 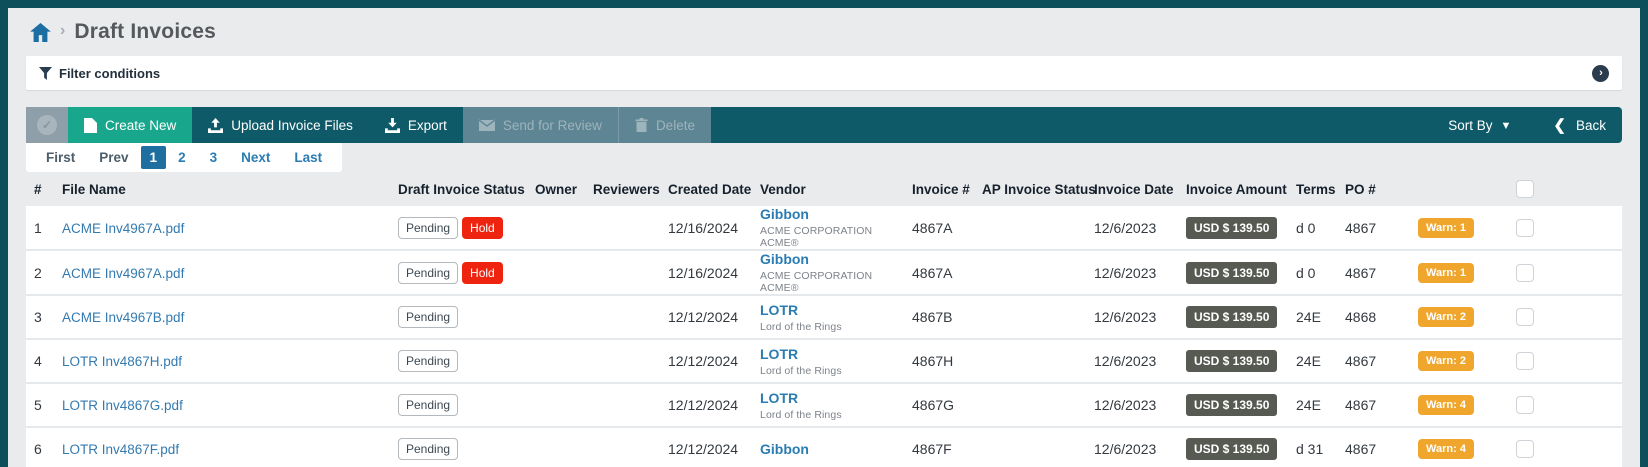 What do you see at coordinates (222, 317) in the screenshot?
I see `file-name-cell: ACME Inv4967B.pdf` at bounding box center [222, 317].